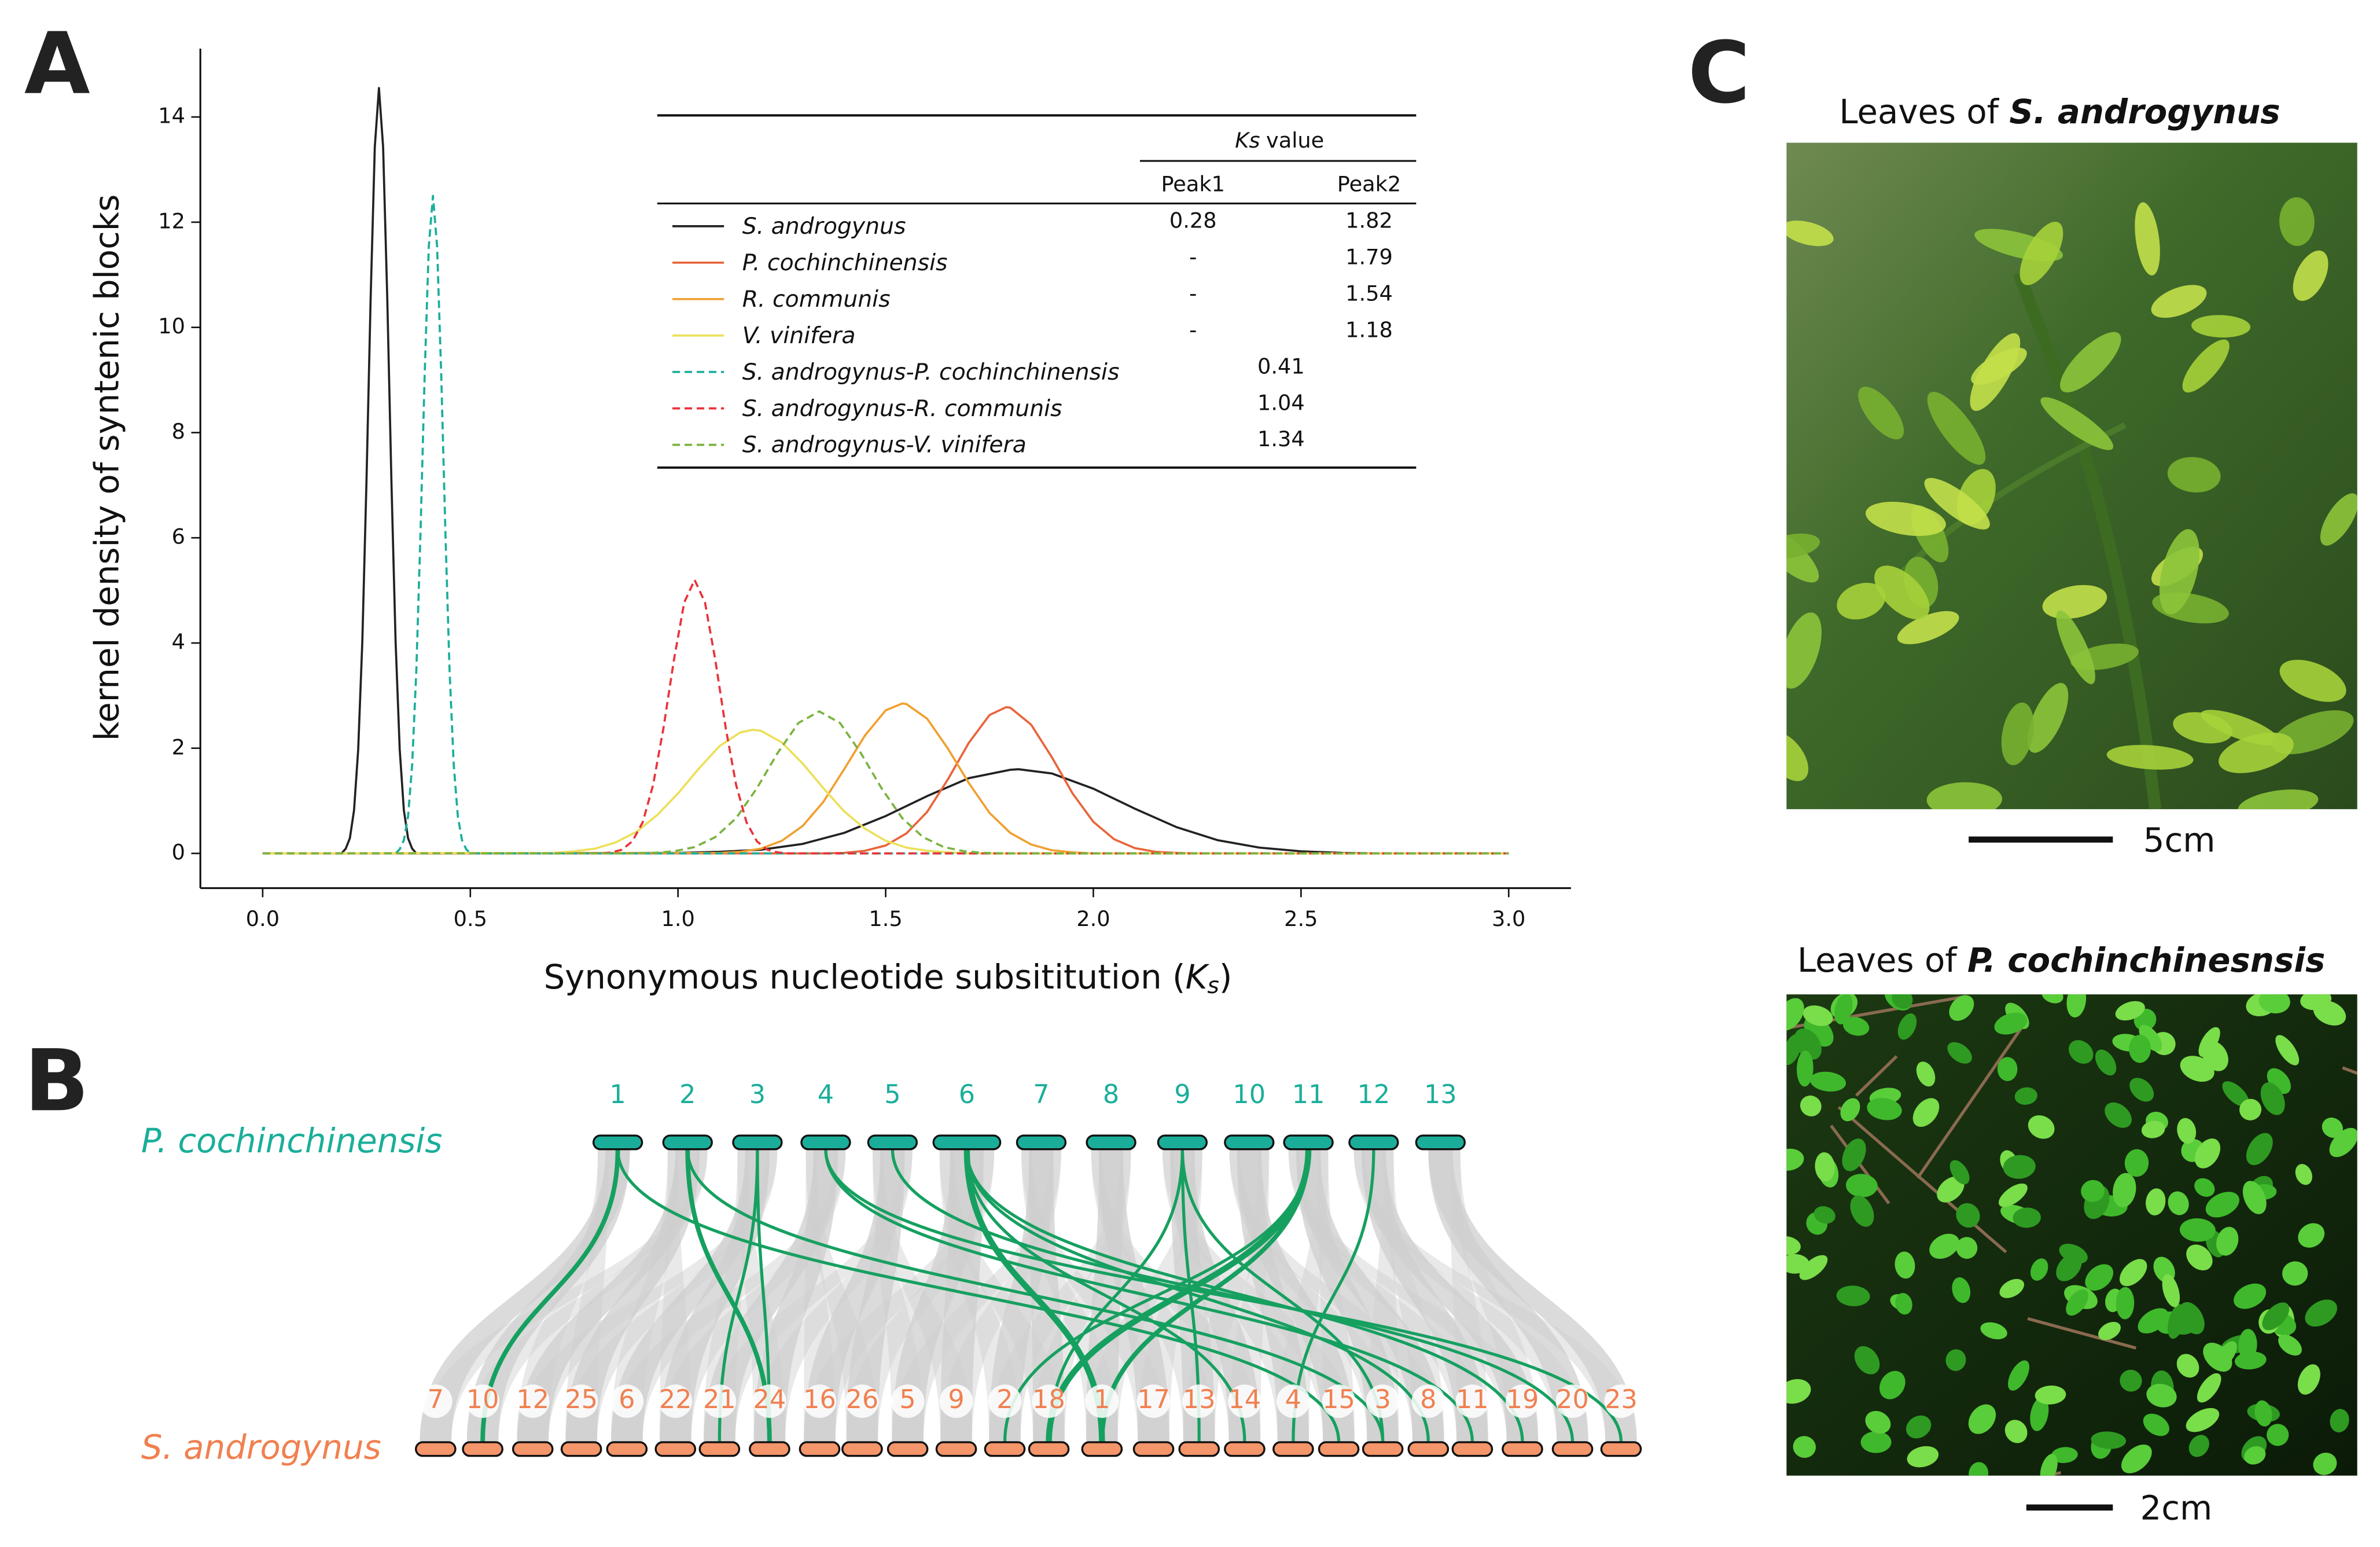 The image size is (2380, 1547). What do you see at coordinates (261, 1448) in the screenshot?
I see `species-label: S. androgynus` at bounding box center [261, 1448].